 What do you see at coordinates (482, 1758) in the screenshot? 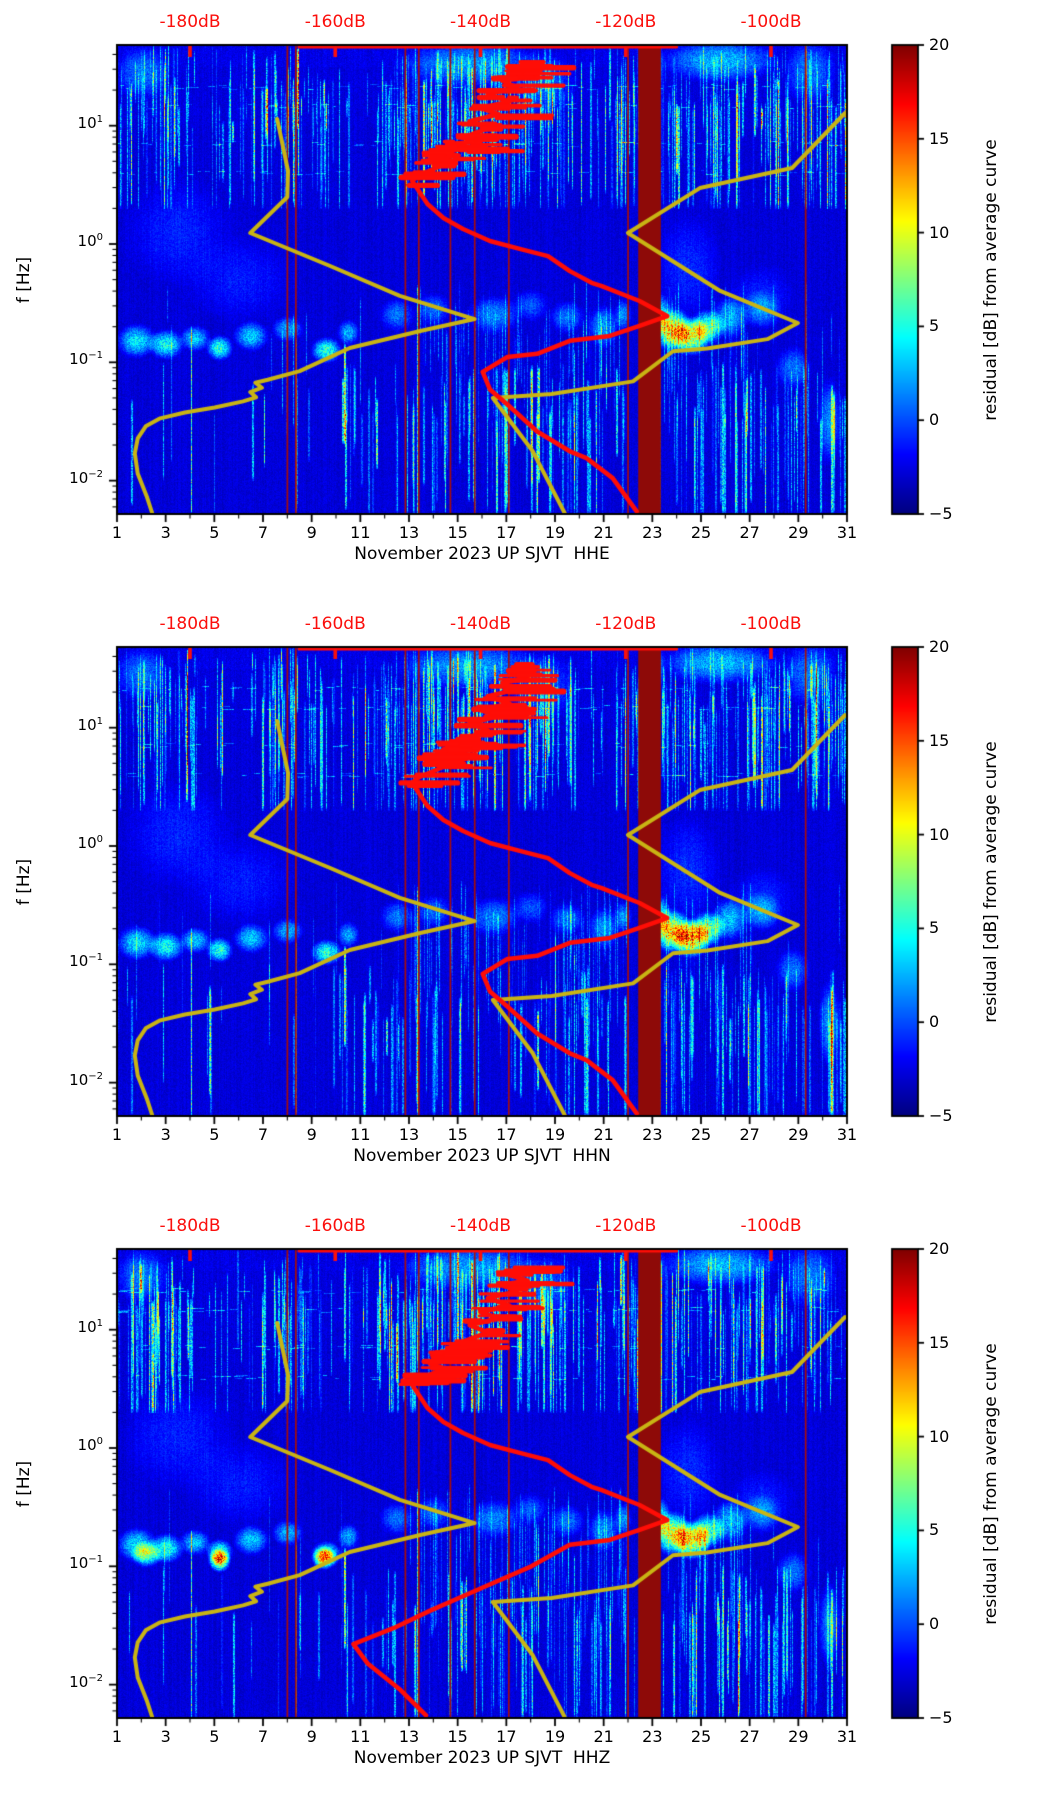
I see `x-axis-title-hhz: November 2023 UP SJVT HHZ` at bounding box center [482, 1758].